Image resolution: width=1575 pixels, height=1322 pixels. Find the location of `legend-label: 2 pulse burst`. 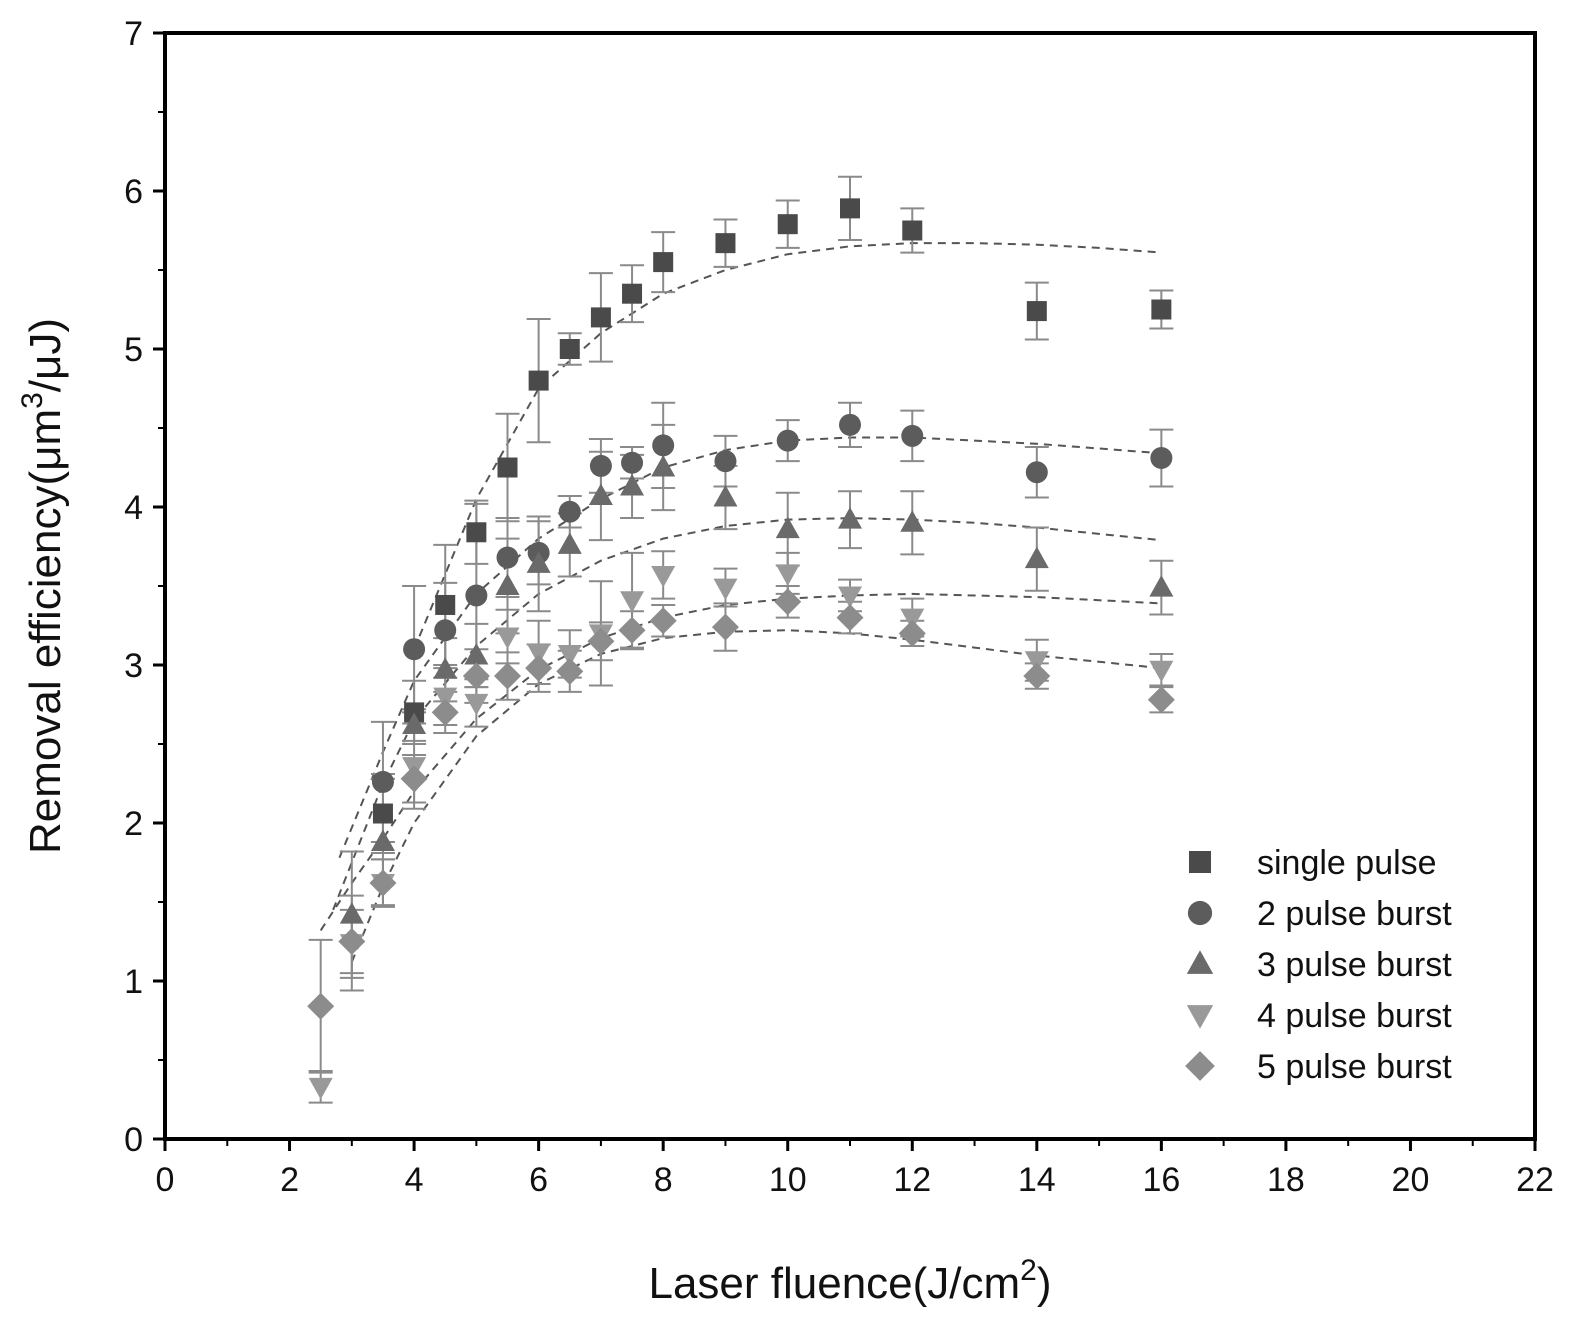

legend-label: 2 pulse burst is located at coordinates (1354, 914).